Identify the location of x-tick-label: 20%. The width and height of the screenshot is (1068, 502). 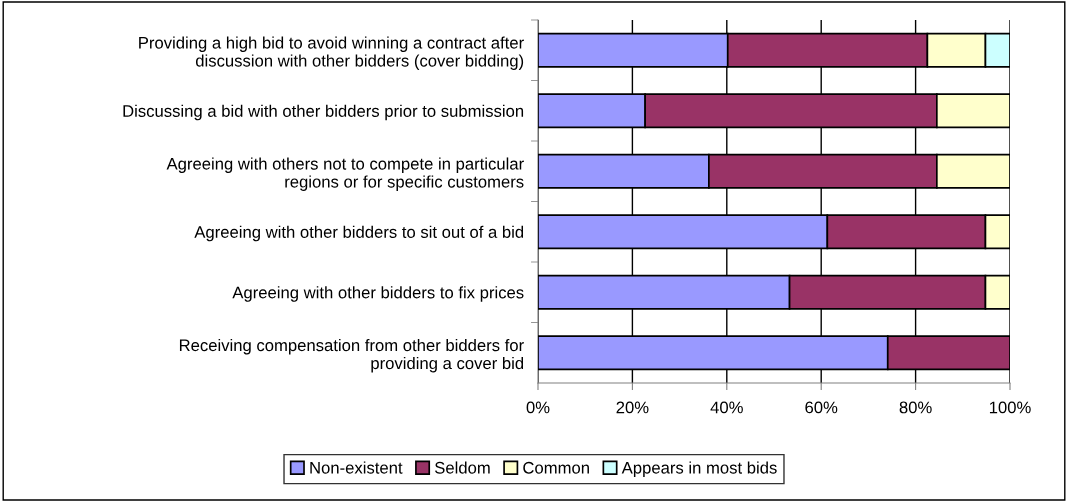
(632, 407).